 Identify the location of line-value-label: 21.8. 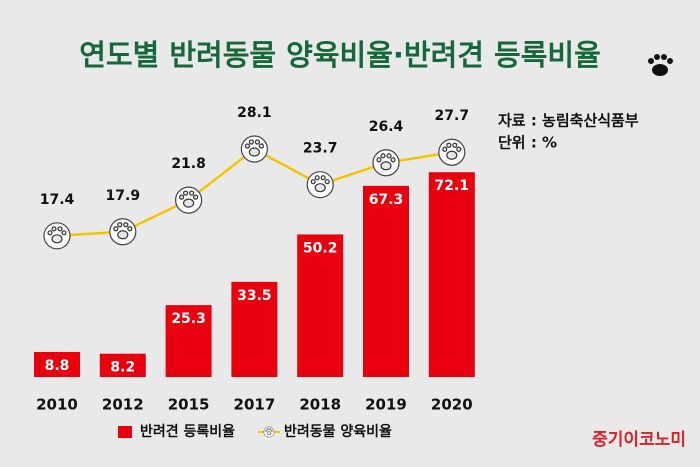
(188, 164).